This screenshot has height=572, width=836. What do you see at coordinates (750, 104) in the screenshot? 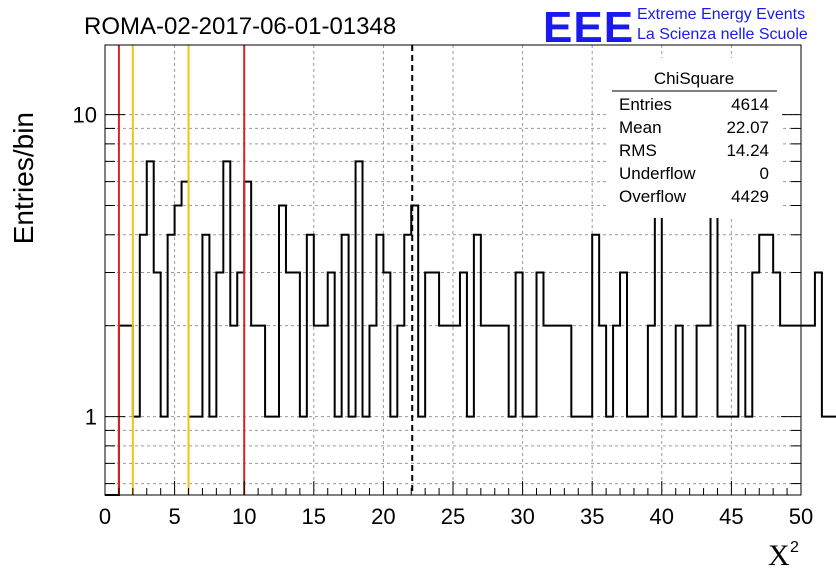
I see `stats-value-entries: 4614` at bounding box center [750, 104].